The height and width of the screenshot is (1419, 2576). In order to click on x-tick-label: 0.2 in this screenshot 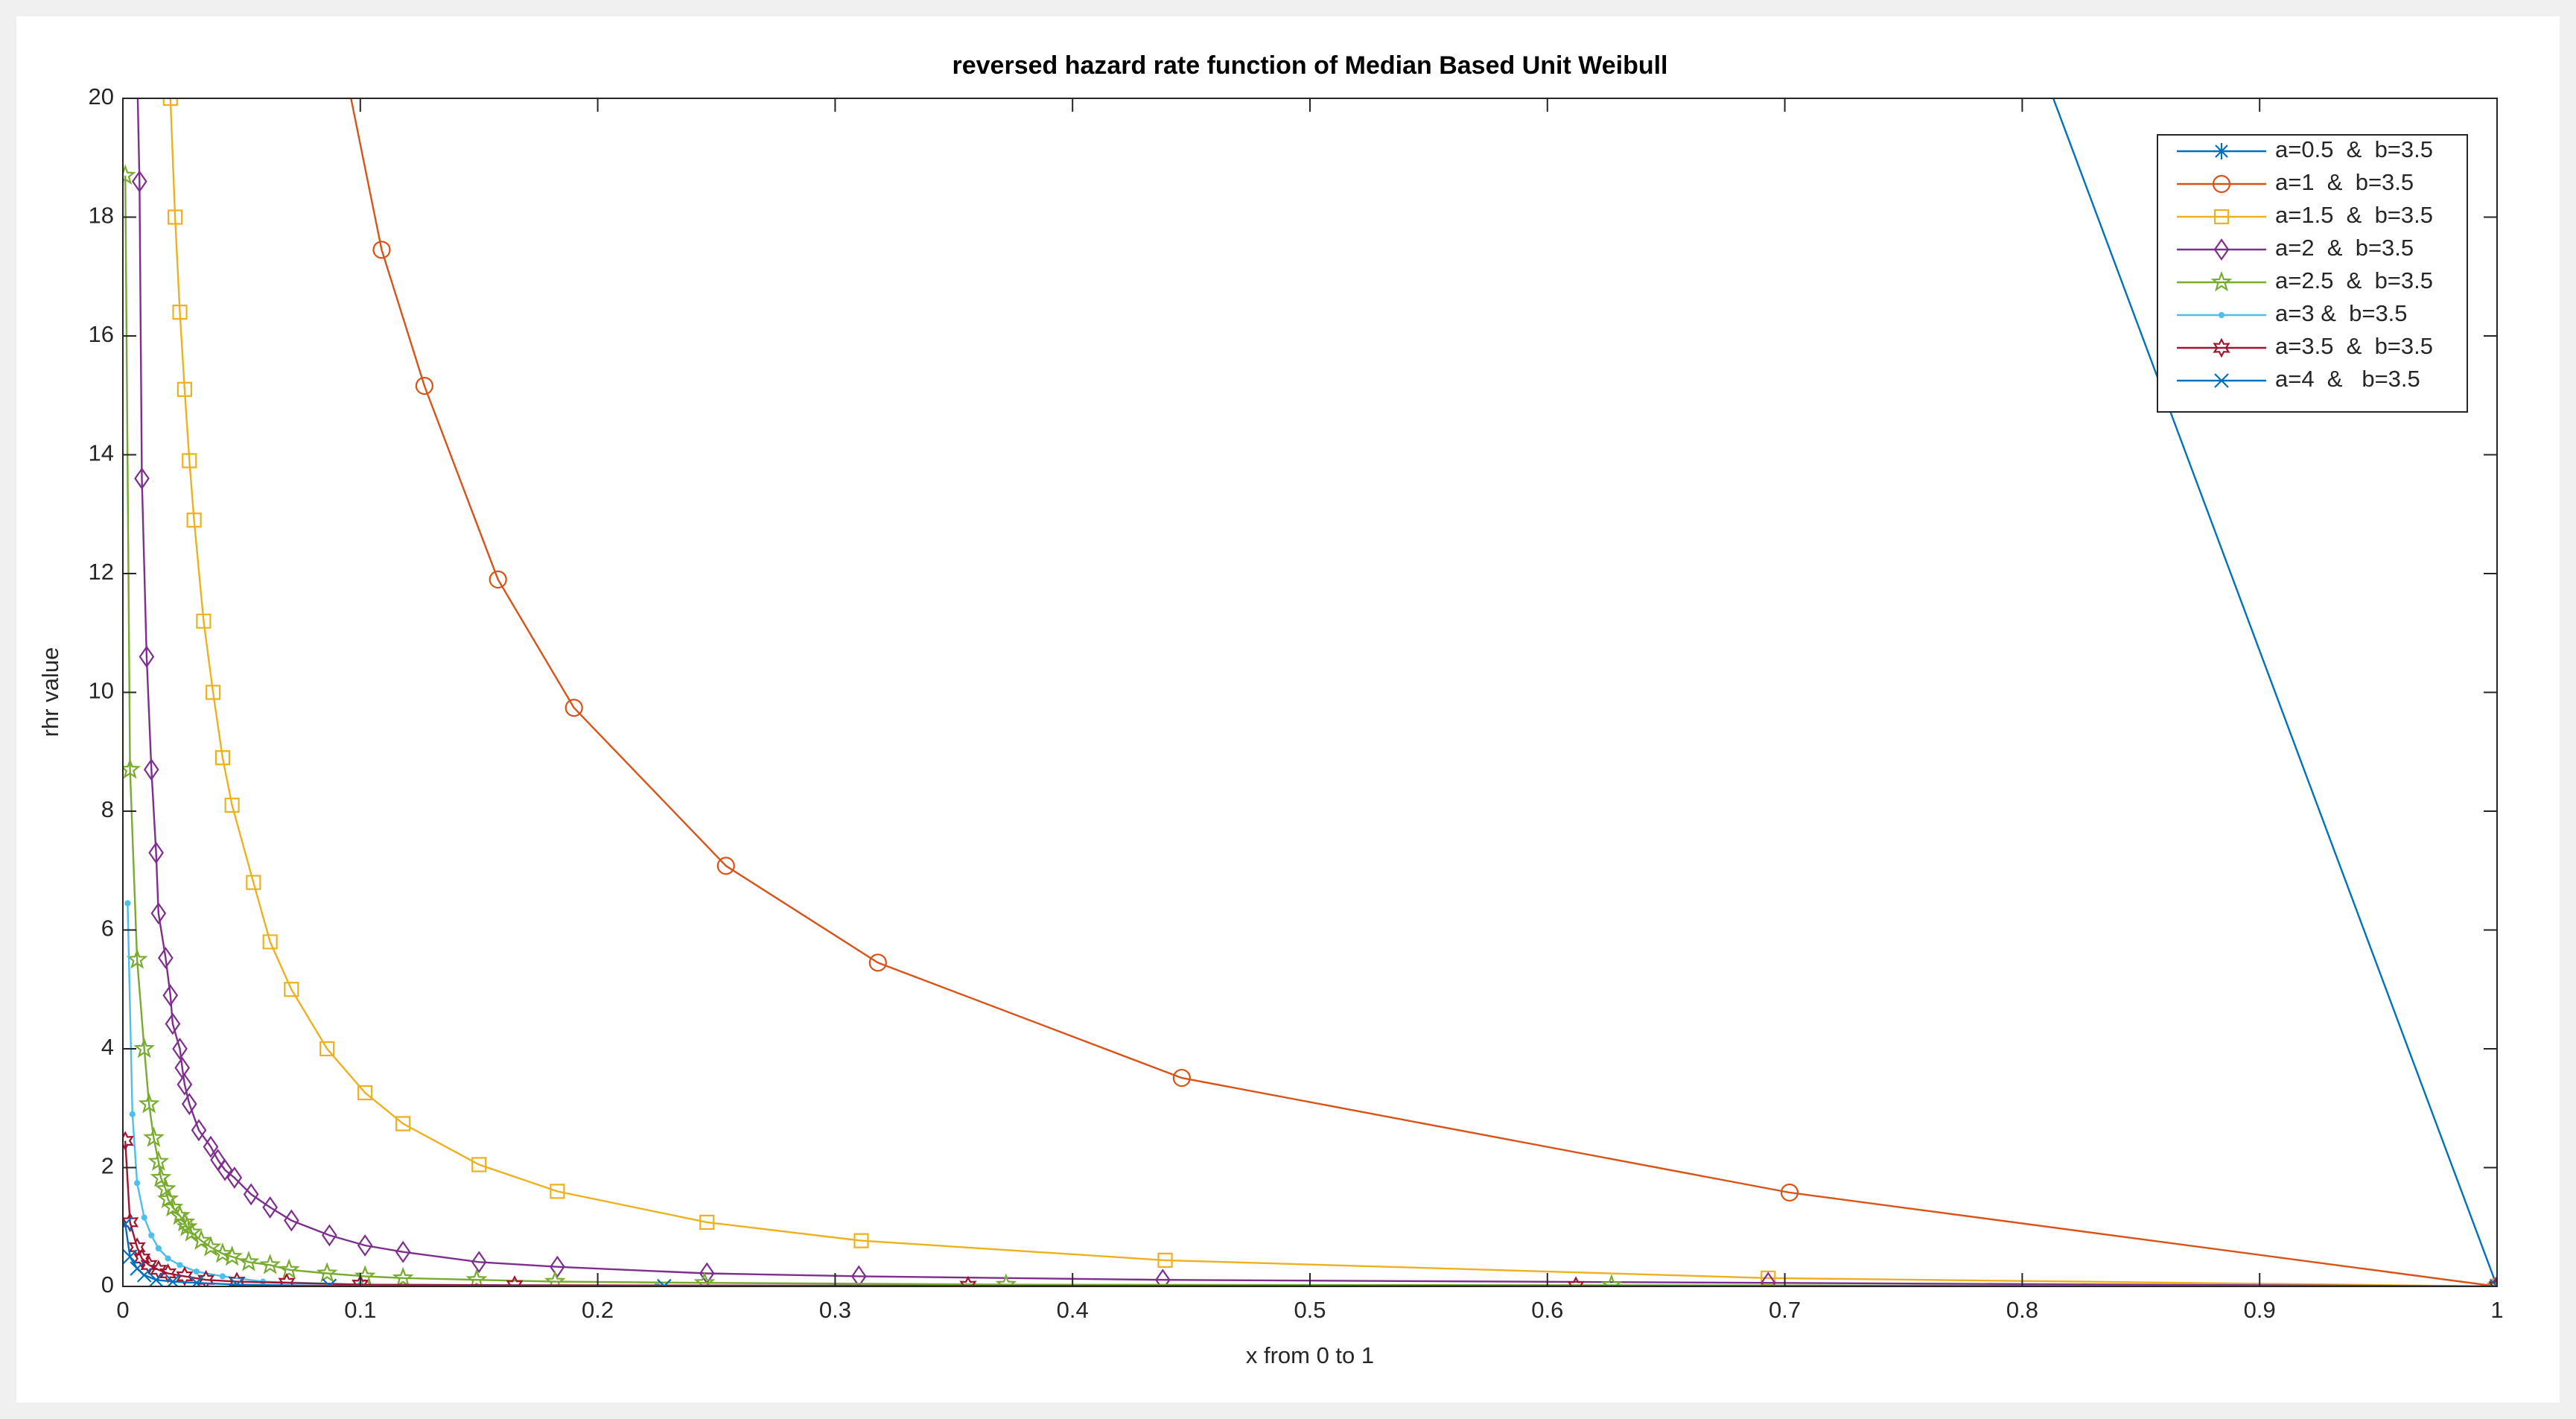, I will do `click(598, 1310)`.